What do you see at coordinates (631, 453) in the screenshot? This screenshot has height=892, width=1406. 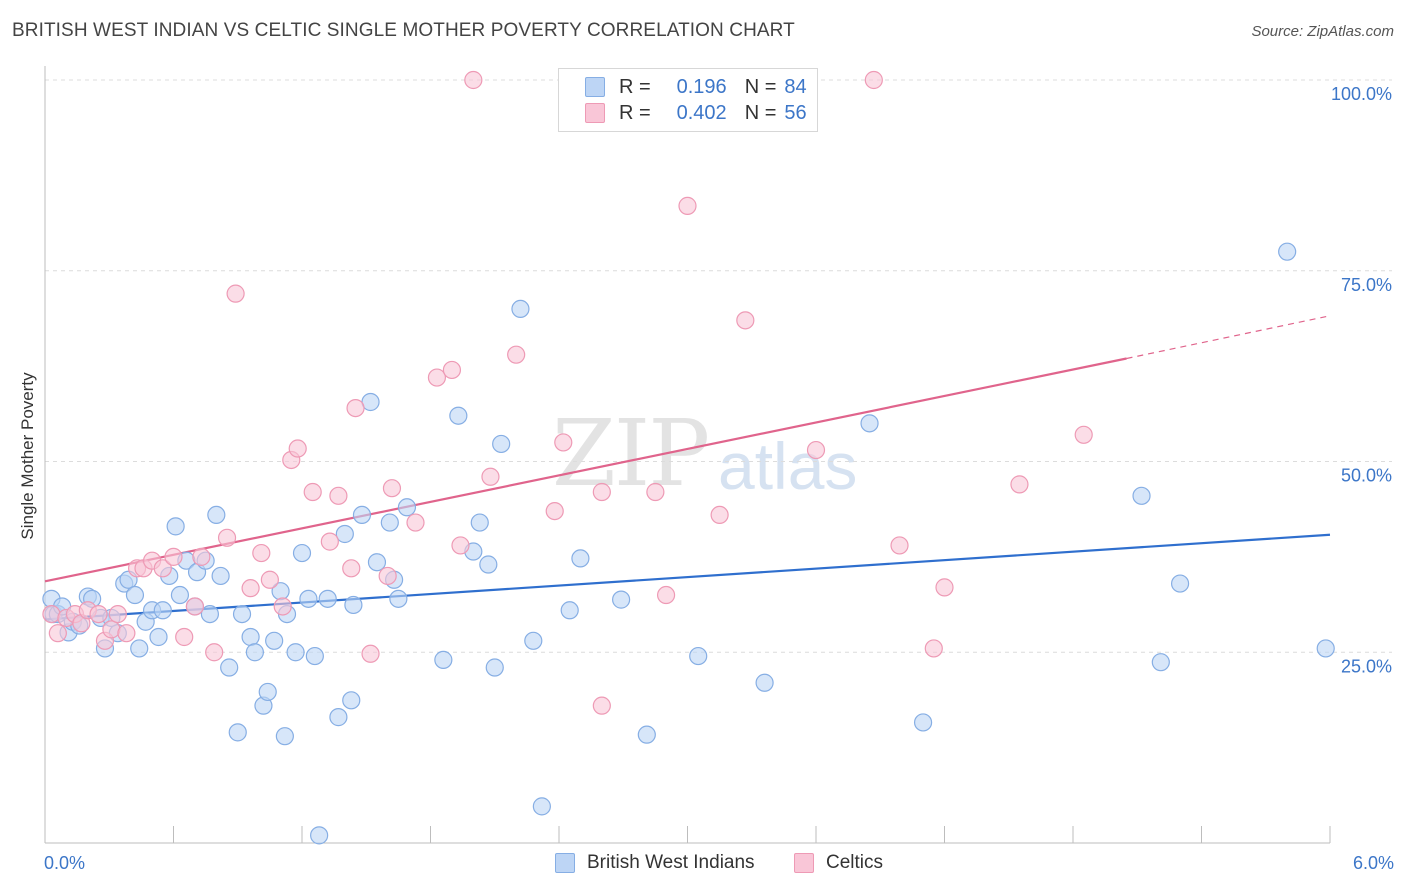 I see `watermark-zip: ZIP` at bounding box center [631, 453].